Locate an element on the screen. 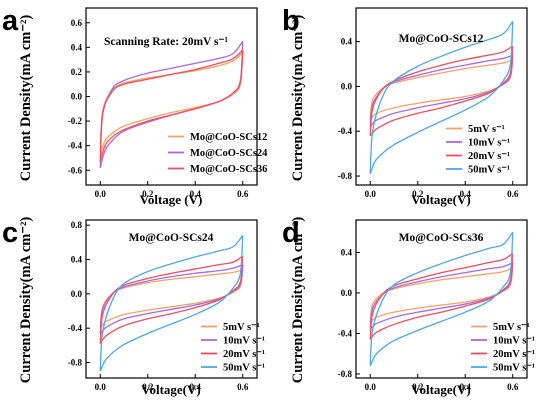 This screenshot has height=414, width=550. panel-letter: a is located at coordinates (10, 21).